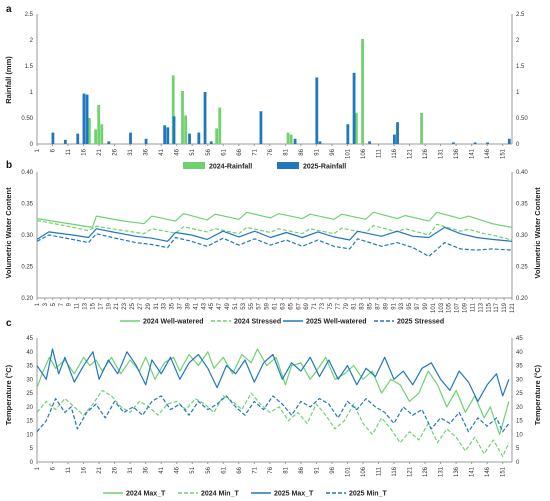 The width and height of the screenshot is (550, 501). I want to click on panel-c-xtick-label: 111, so click(380, 471).